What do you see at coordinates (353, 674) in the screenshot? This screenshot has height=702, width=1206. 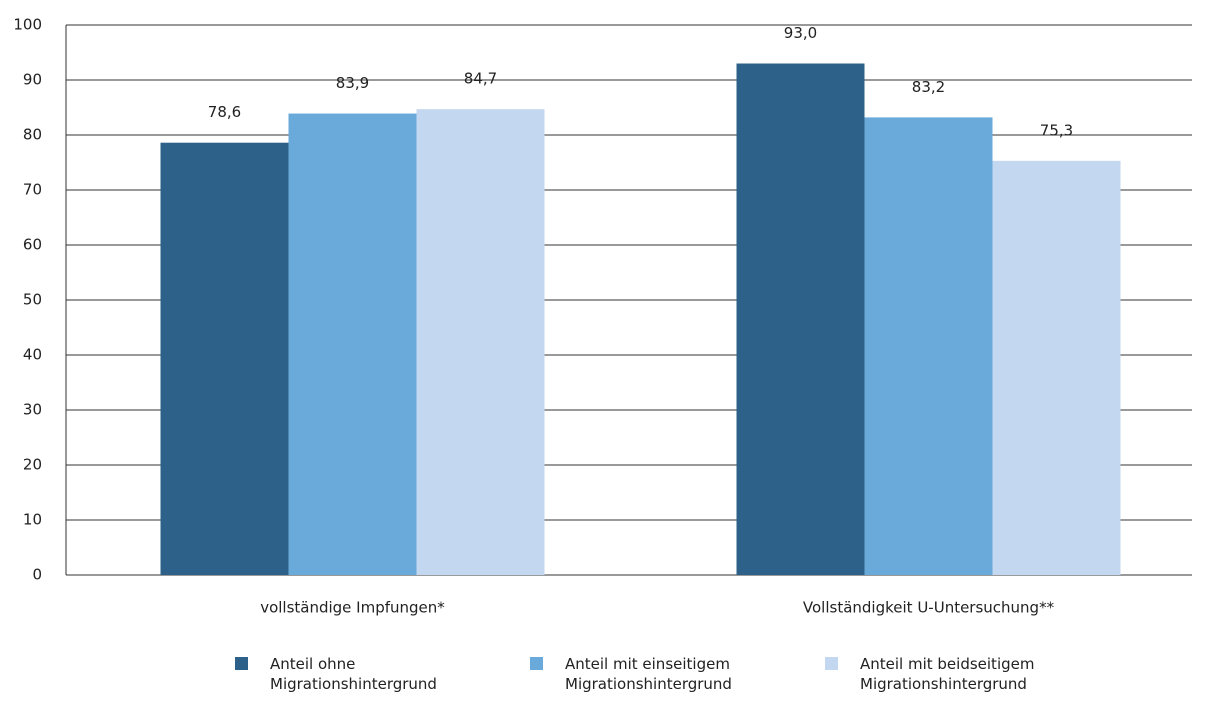 I see `legend-label: Anteil ohne Migrationshintergrund` at bounding box center [353, 674].